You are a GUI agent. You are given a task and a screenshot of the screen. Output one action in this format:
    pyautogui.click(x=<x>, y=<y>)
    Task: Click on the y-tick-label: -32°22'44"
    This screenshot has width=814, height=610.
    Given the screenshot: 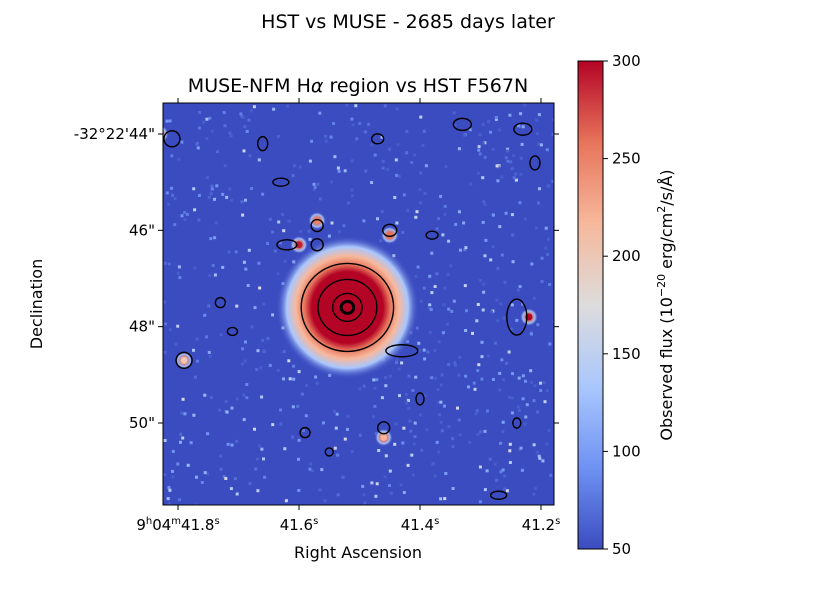 What is the action you would take?
    pyautogui.click(x=114, y=134)
    